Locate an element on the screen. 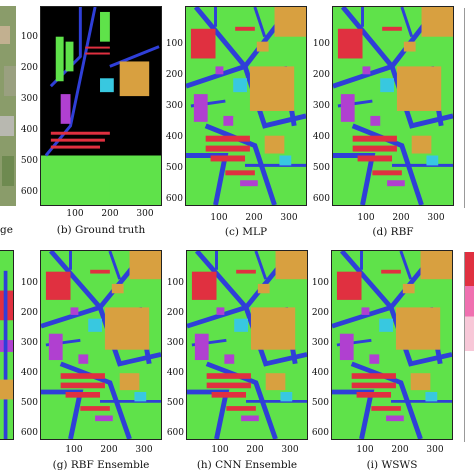 The height and width of the screenshot is (474, 474). rbf-ensemble-classification-map is located at coordinates (101, 345).